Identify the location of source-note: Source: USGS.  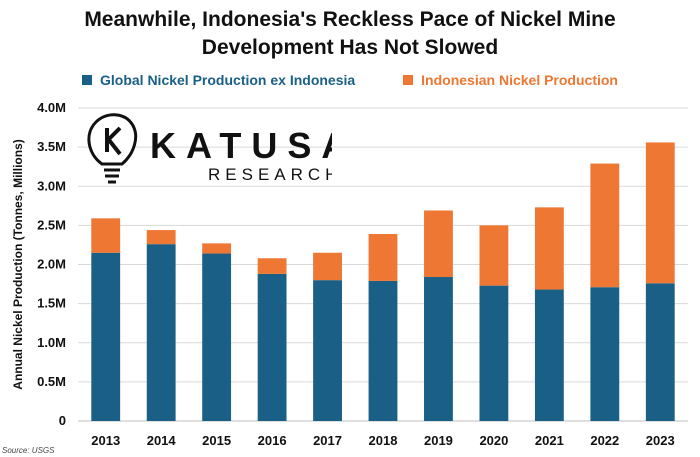
(28, 450).